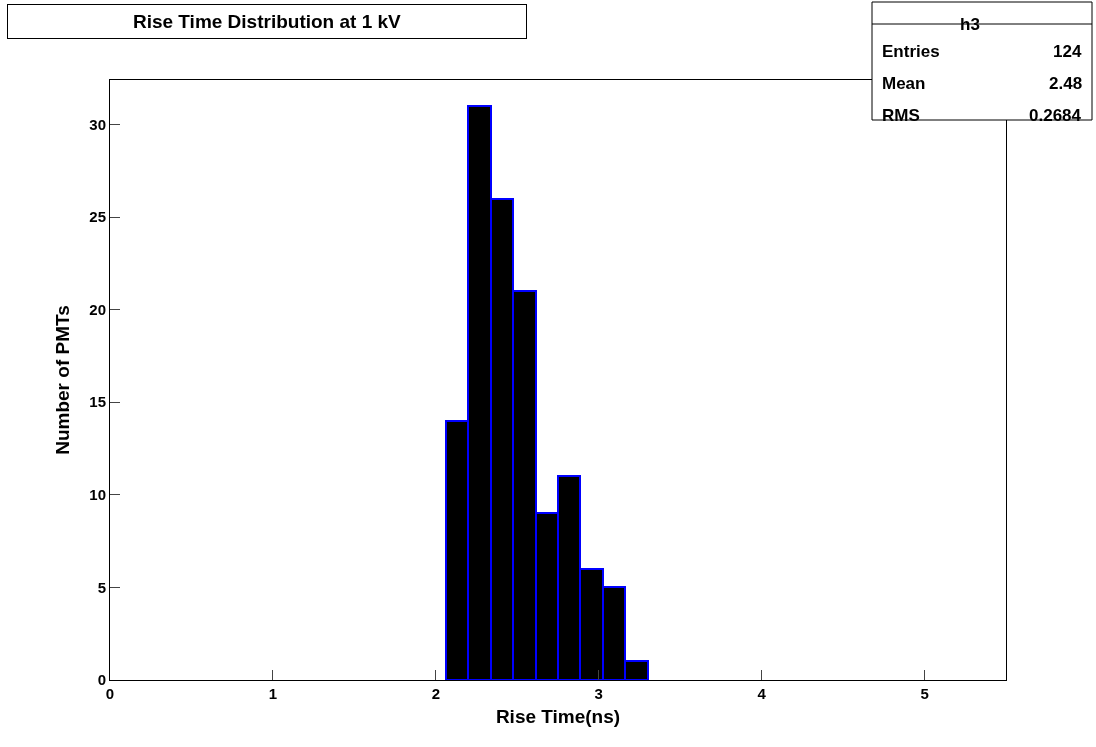  I want to click on y-tick-label: 5, so click(101, 587).